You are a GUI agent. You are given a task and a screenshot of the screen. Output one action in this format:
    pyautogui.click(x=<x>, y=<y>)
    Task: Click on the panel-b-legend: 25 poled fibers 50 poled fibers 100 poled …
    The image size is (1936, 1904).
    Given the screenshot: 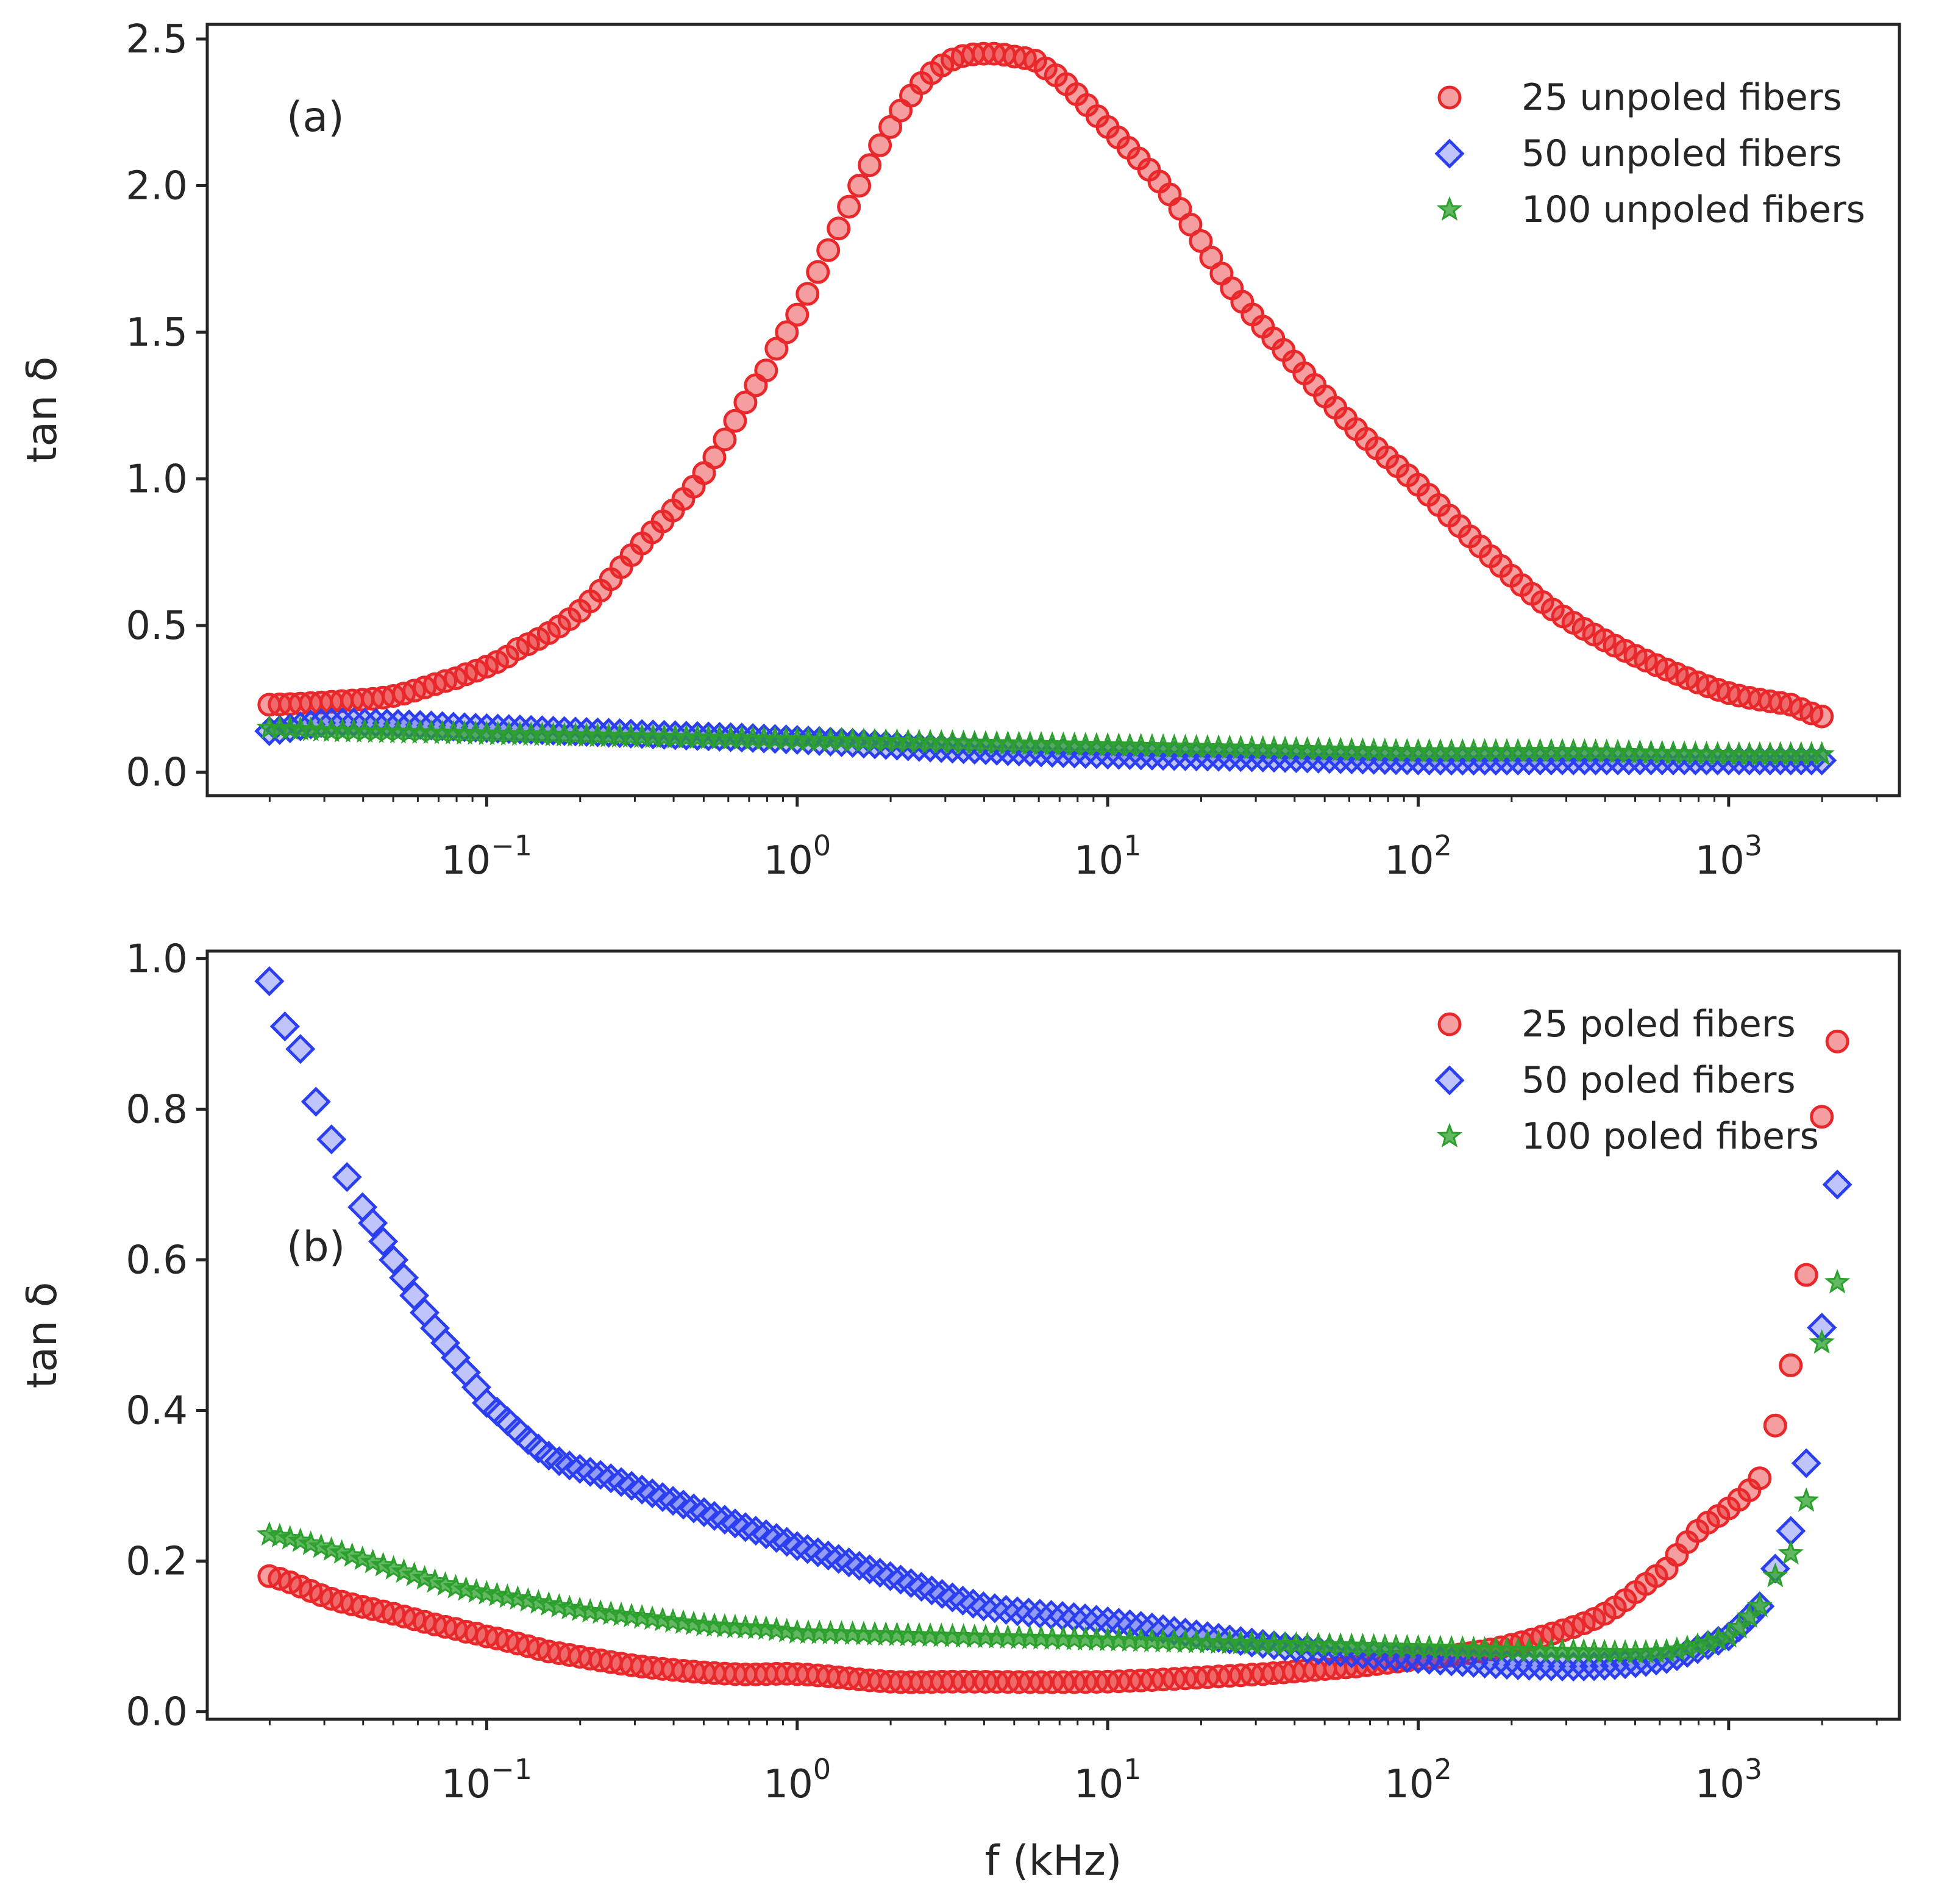 What is the action you would take?
    pyautogui.click(x=1626, y=1080)
    